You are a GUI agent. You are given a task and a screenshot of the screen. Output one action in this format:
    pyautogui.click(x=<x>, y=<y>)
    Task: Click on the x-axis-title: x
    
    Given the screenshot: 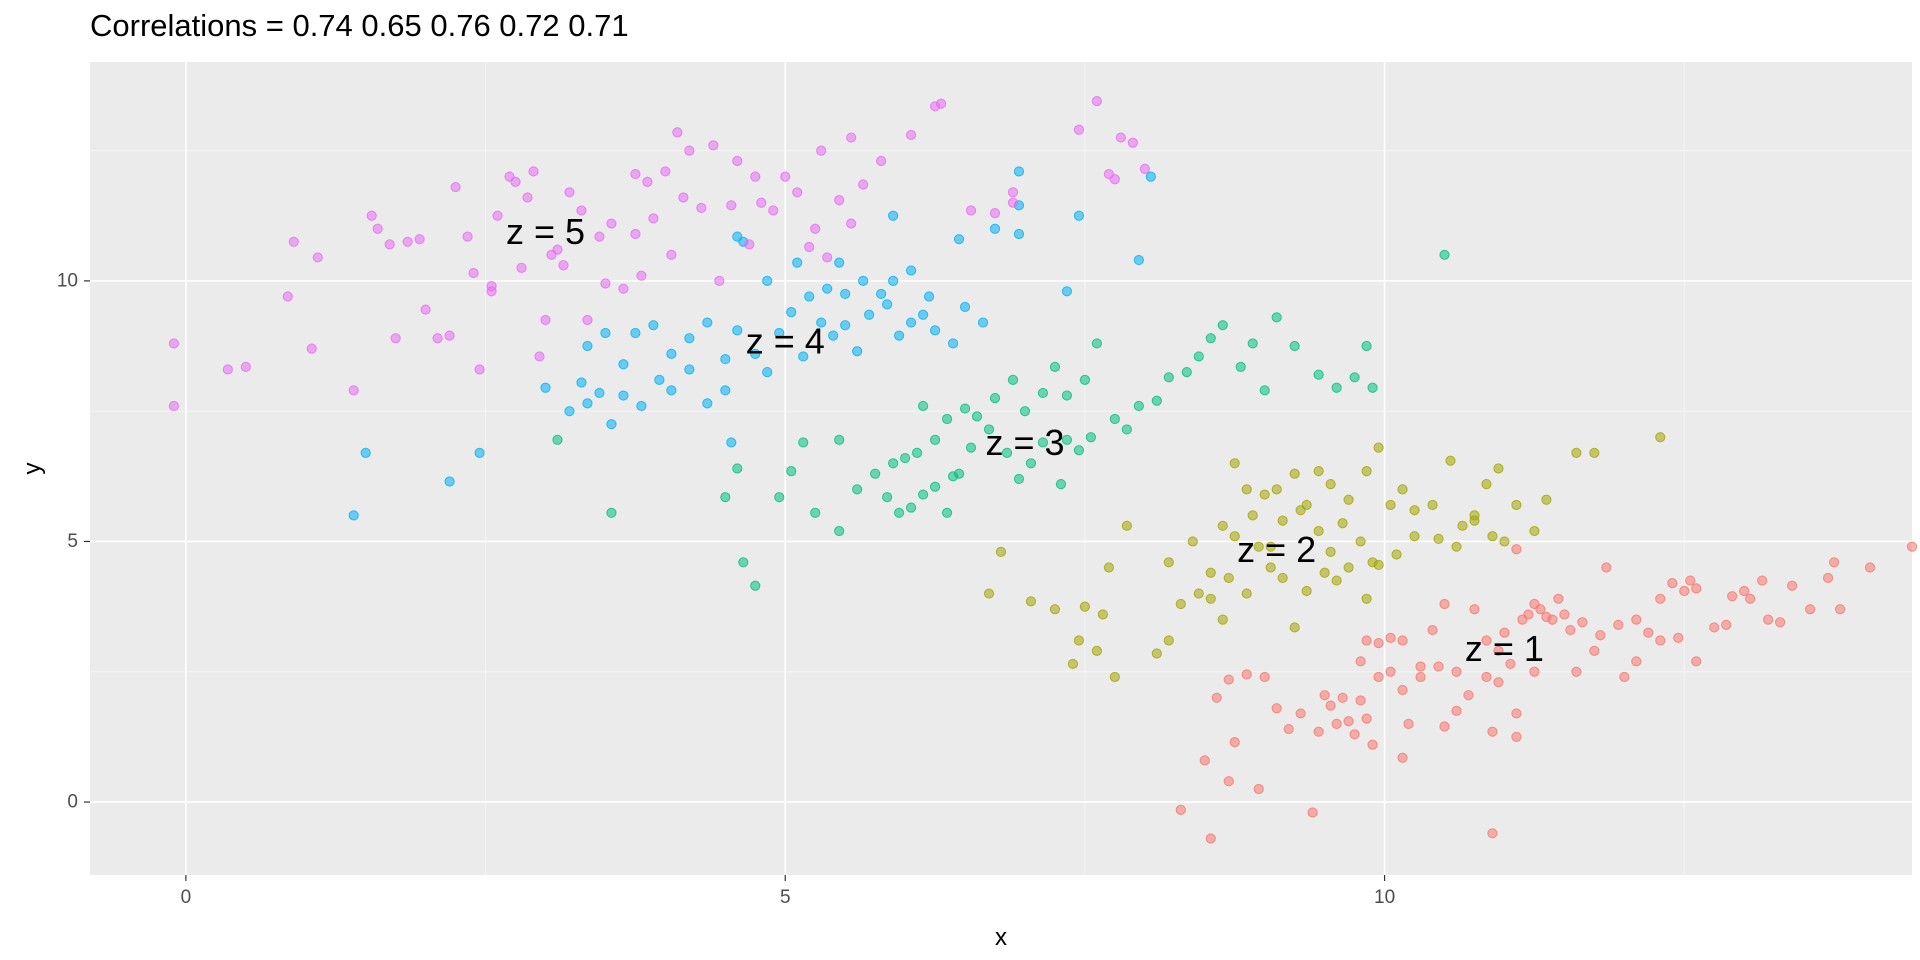 What is the action you would take?
    pyautogui.click(x=1001, y=937)
    